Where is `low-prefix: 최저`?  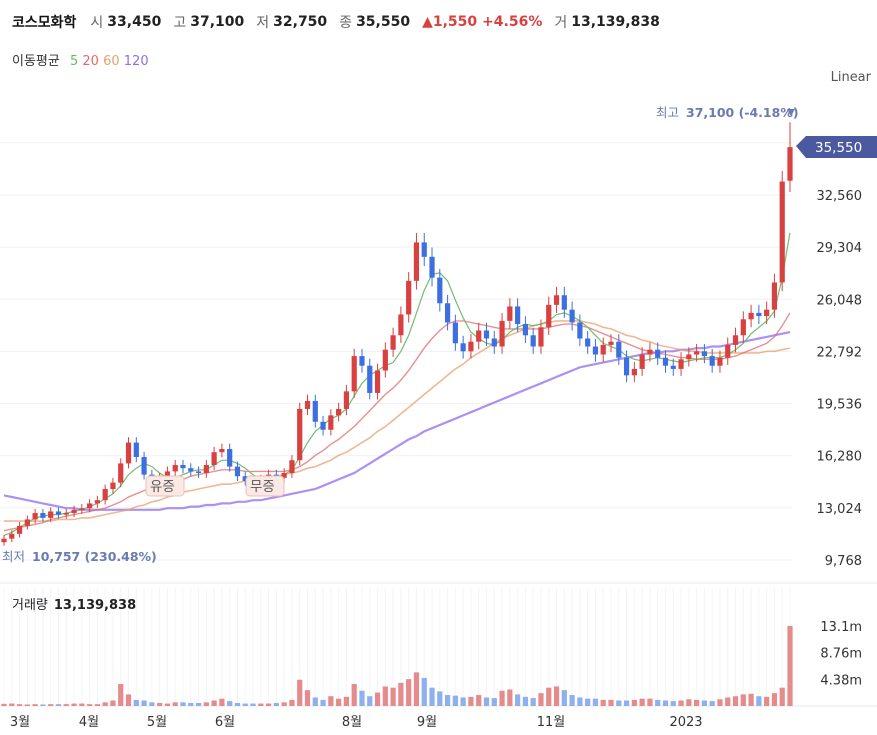 low-prefix: 최저 is located at coordinates (13, 556).